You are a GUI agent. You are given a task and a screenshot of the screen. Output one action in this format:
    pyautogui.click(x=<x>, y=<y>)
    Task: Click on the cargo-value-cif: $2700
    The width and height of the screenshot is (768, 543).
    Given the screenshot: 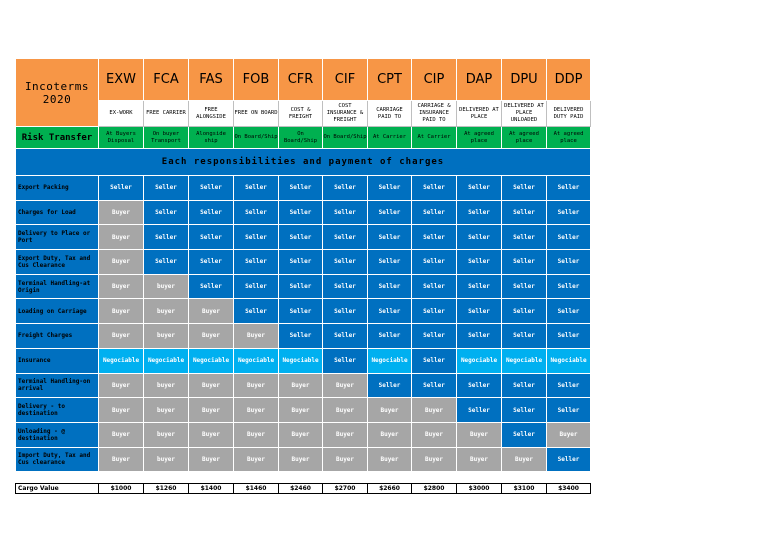 What is the action you would take?
    pyautogui.click(x=345, y=488)
    